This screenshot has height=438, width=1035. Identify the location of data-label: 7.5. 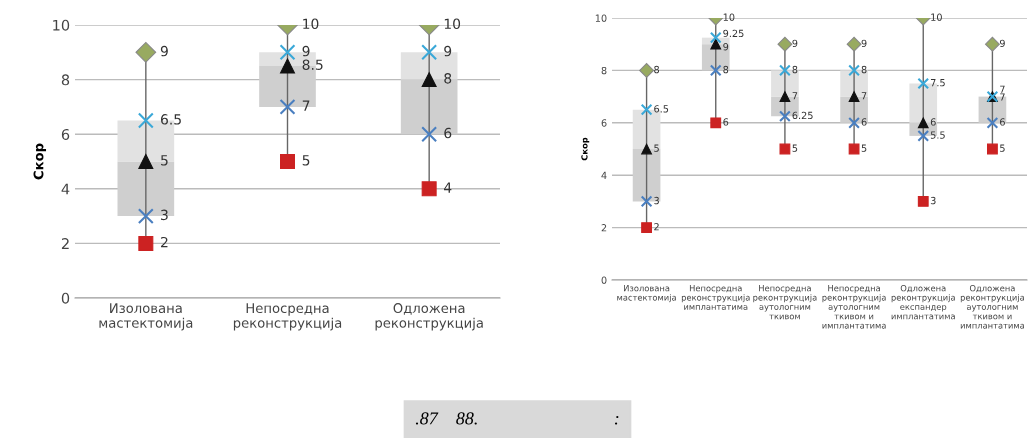
(937, 83).